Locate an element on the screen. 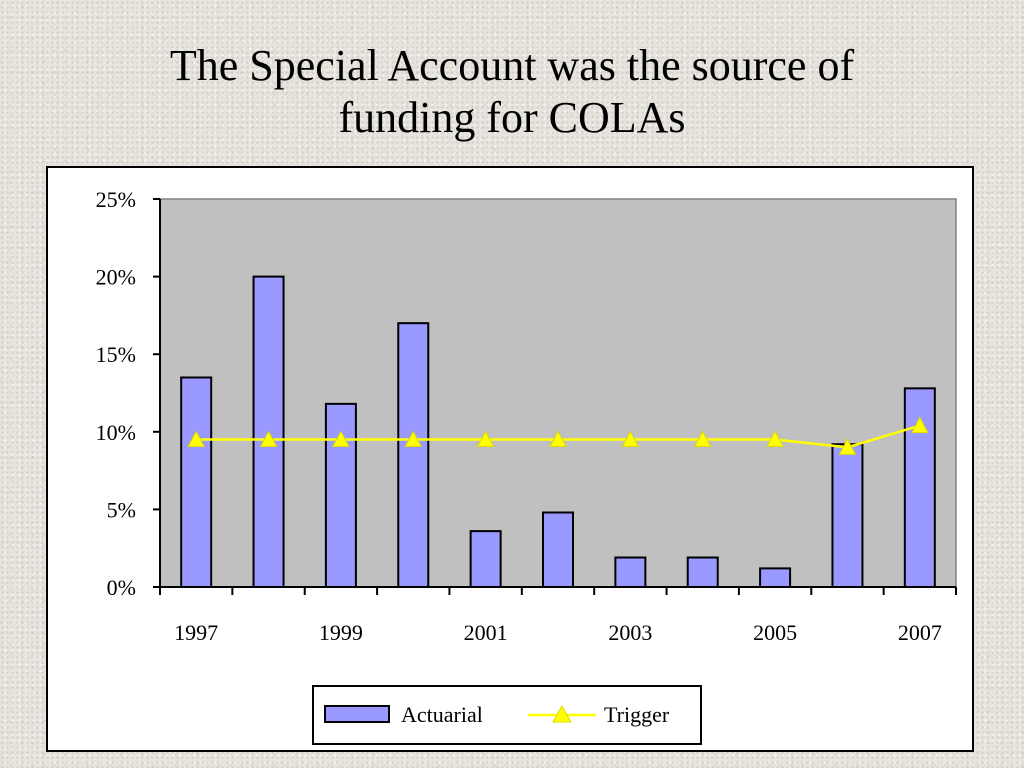  slide-title-line-1: The Special Account was the source of is located at coordinates (512, 65).